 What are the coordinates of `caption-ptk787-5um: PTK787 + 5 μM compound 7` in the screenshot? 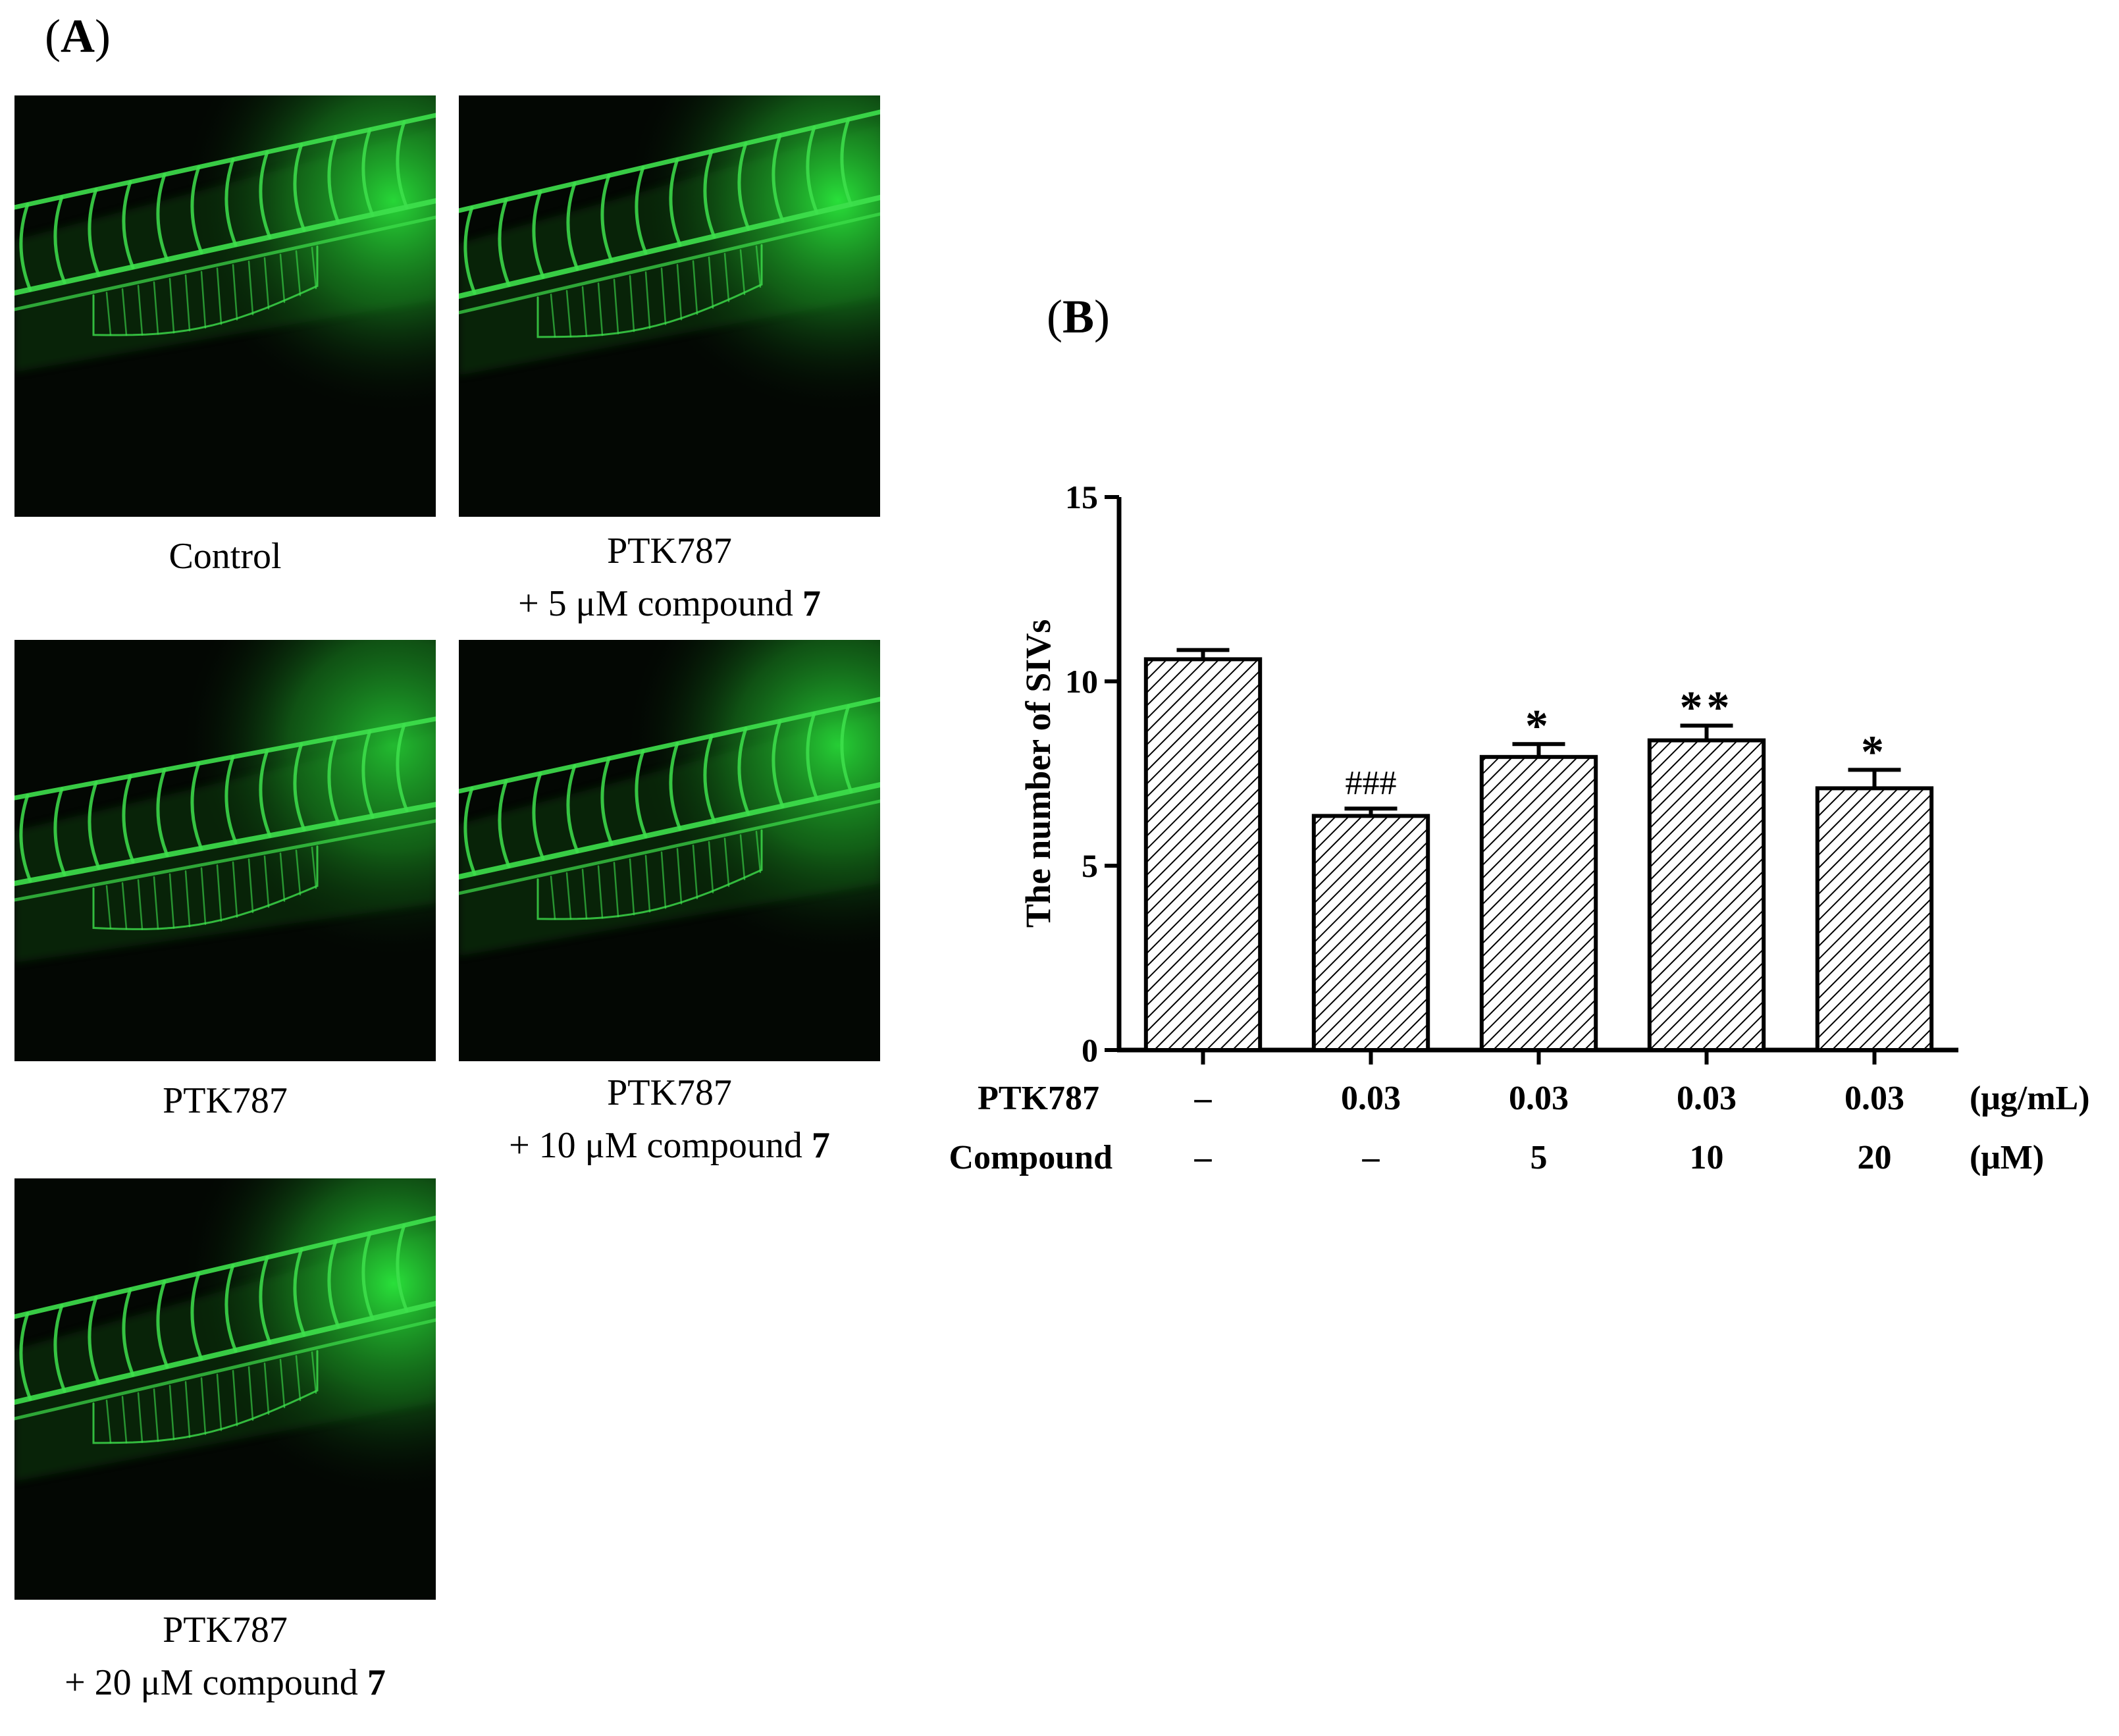 It's located at (669, 577).